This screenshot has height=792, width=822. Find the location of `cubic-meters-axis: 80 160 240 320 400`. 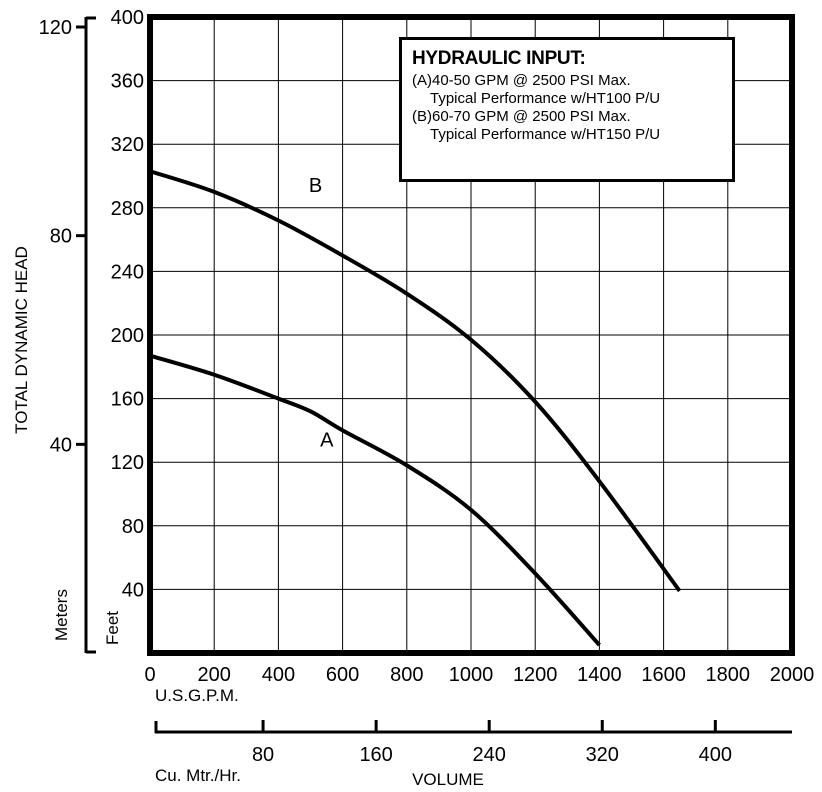

cubic-meters-axis: 80 160 240 320 400 is located at coordinates (473, 743).